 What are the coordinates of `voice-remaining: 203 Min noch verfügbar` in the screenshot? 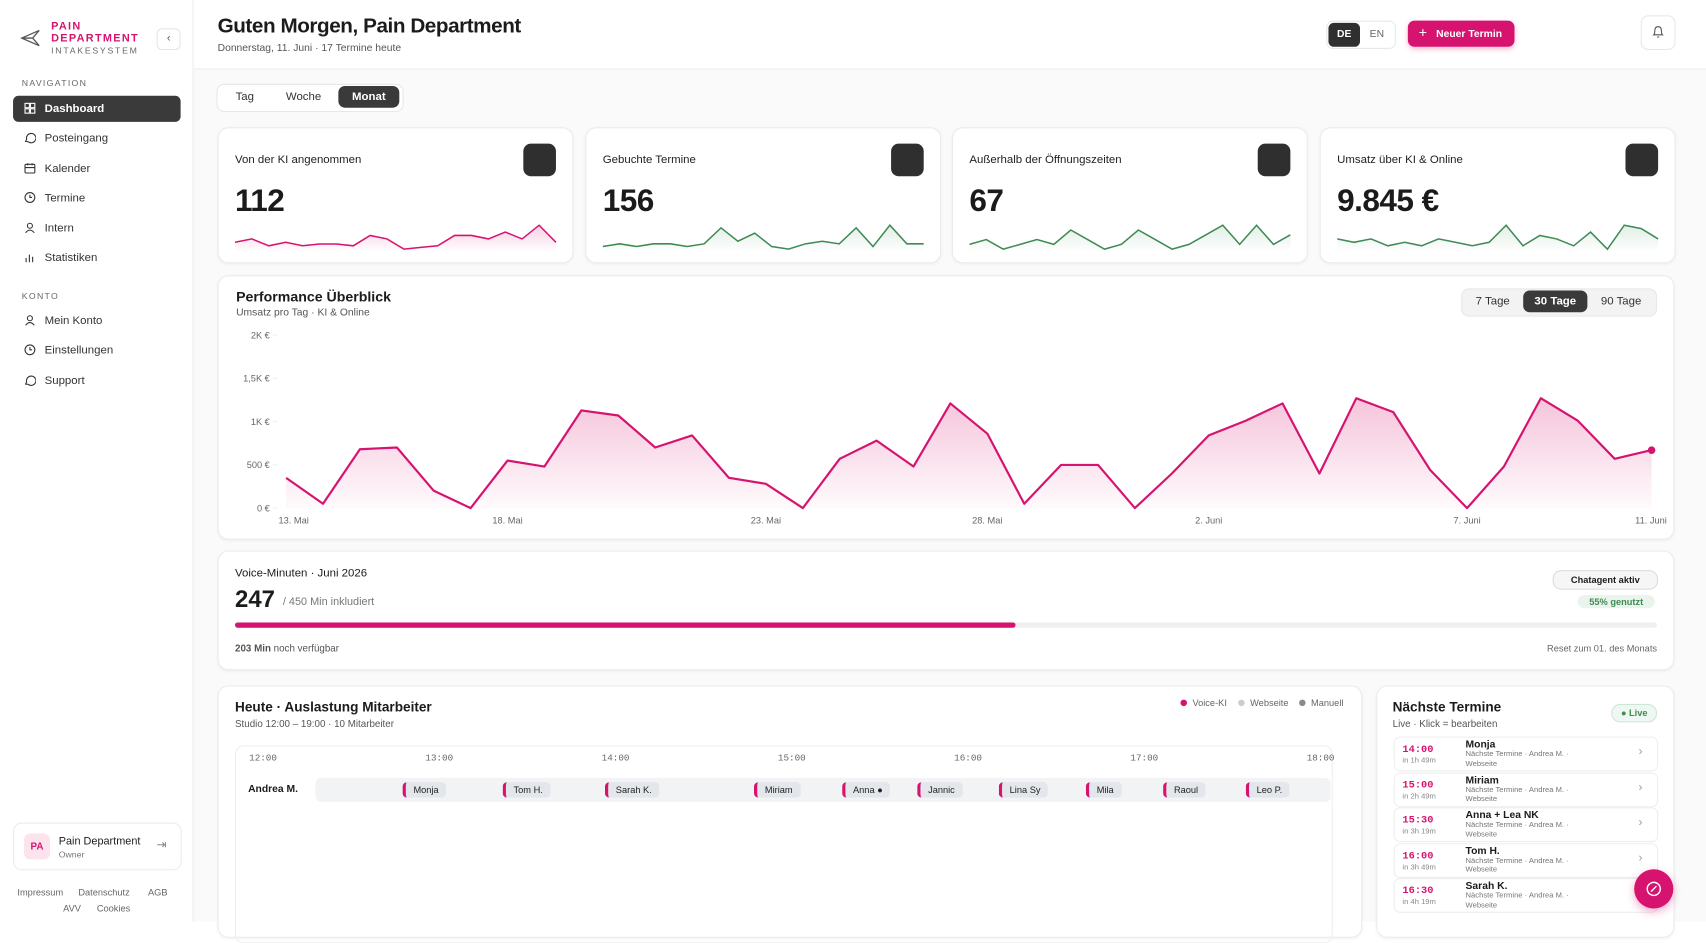 It's located at (287, 648).